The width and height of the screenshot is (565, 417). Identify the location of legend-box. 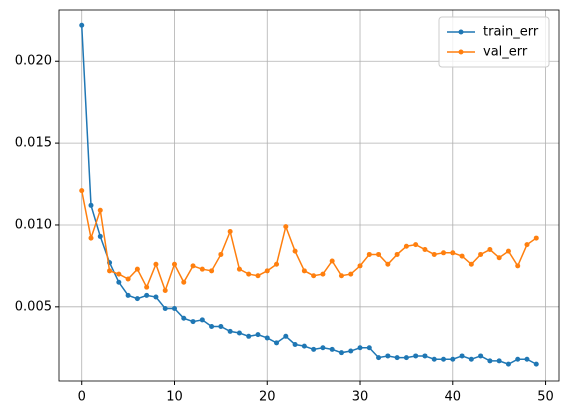
(494, 42).